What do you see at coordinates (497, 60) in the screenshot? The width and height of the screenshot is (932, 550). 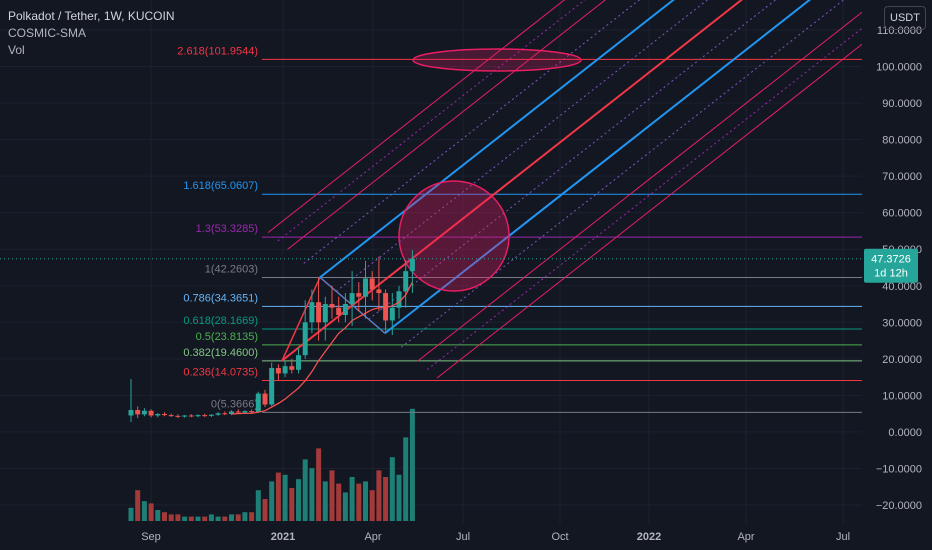 I see `highlight-ellipse` at bounding box center [497, 60].